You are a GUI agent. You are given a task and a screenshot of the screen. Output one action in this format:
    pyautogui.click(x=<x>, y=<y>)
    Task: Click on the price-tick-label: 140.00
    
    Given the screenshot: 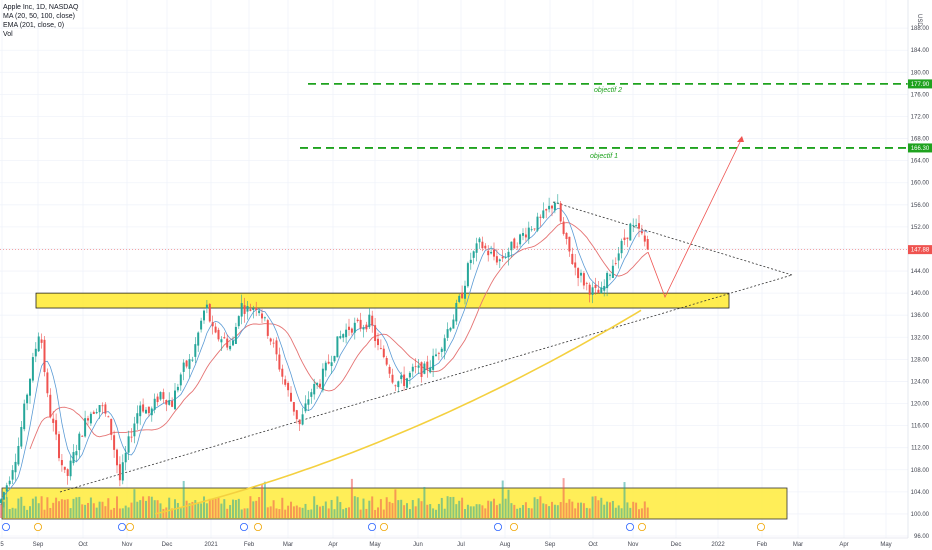 What is the action you would take?
    pyautogui.click(x=920, y=294)
    